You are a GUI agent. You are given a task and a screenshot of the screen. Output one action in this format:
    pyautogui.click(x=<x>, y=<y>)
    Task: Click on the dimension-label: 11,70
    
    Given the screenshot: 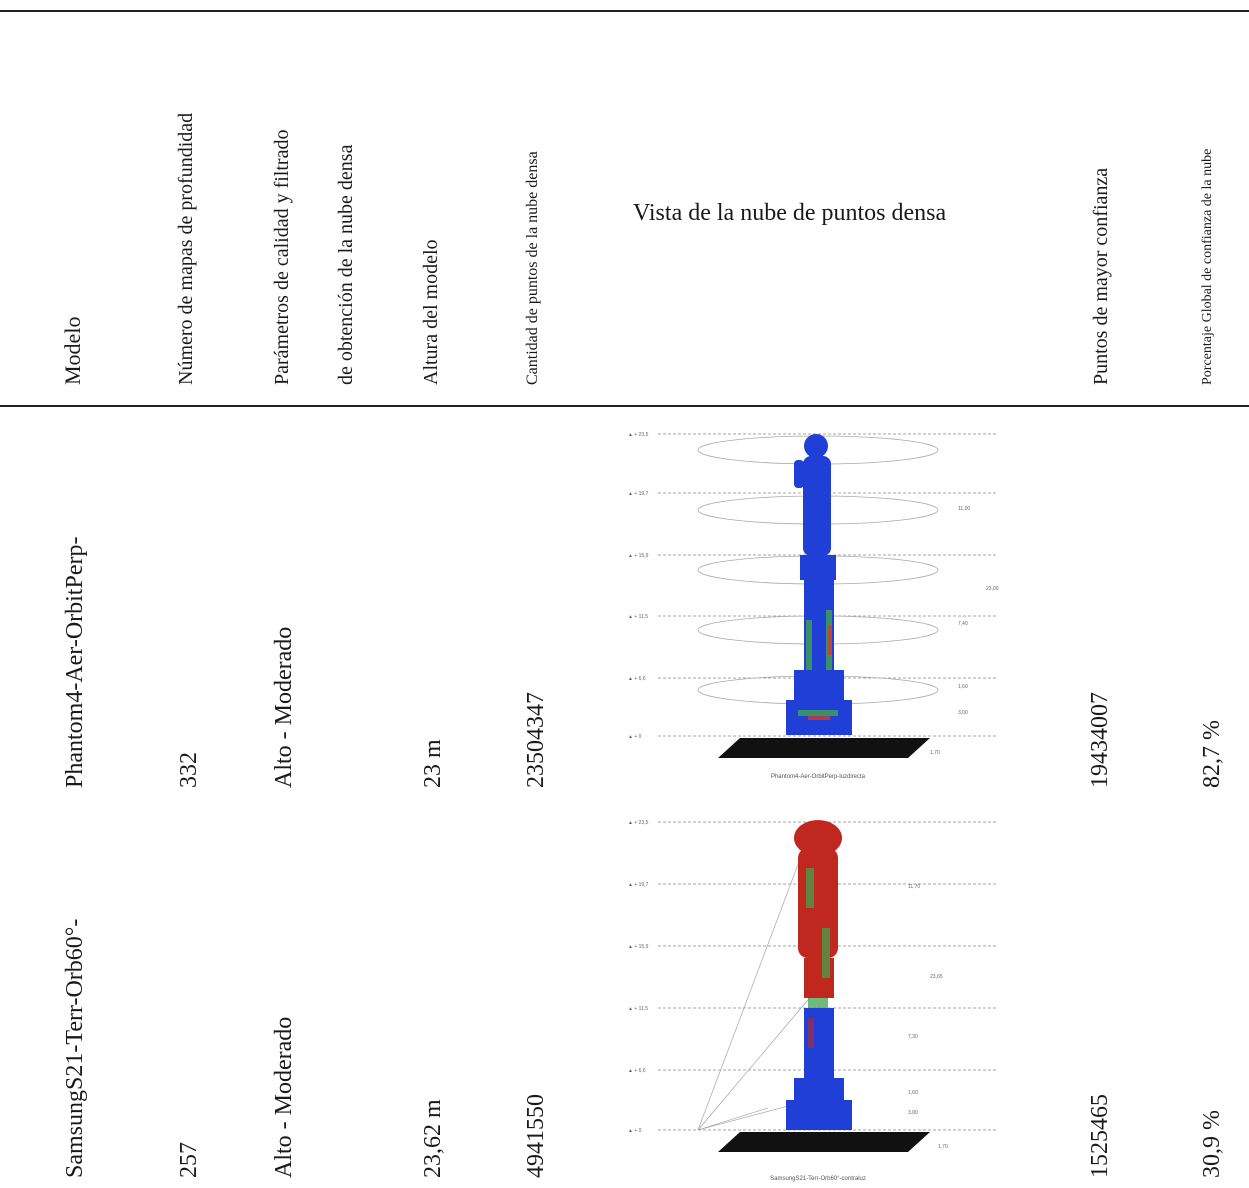 What is the action you would take?
    pyautogui.click(x=914, y=887)
    